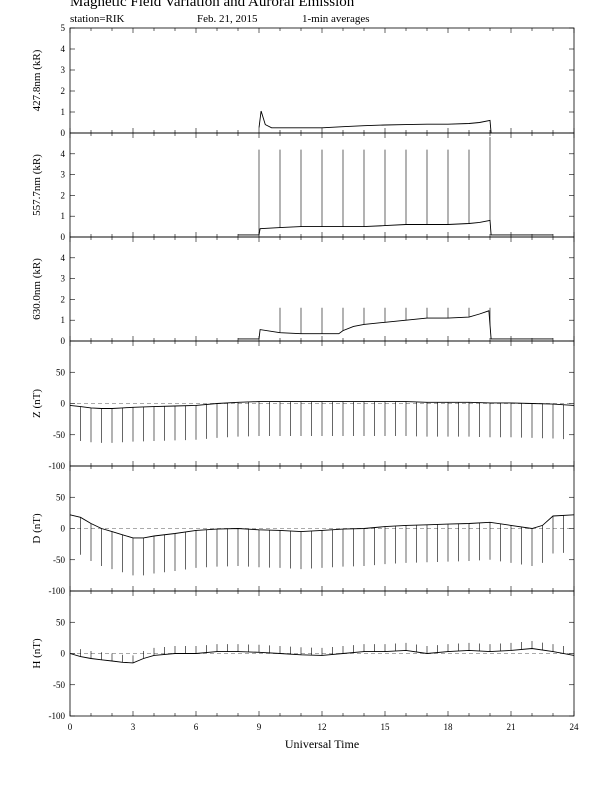 The width and height of the screenshot is (612, 792). What do you see at coordinates (336, 19) in the screenshot?
I see `averaging-label: 1-min averages` at bounding box center [336, 19].